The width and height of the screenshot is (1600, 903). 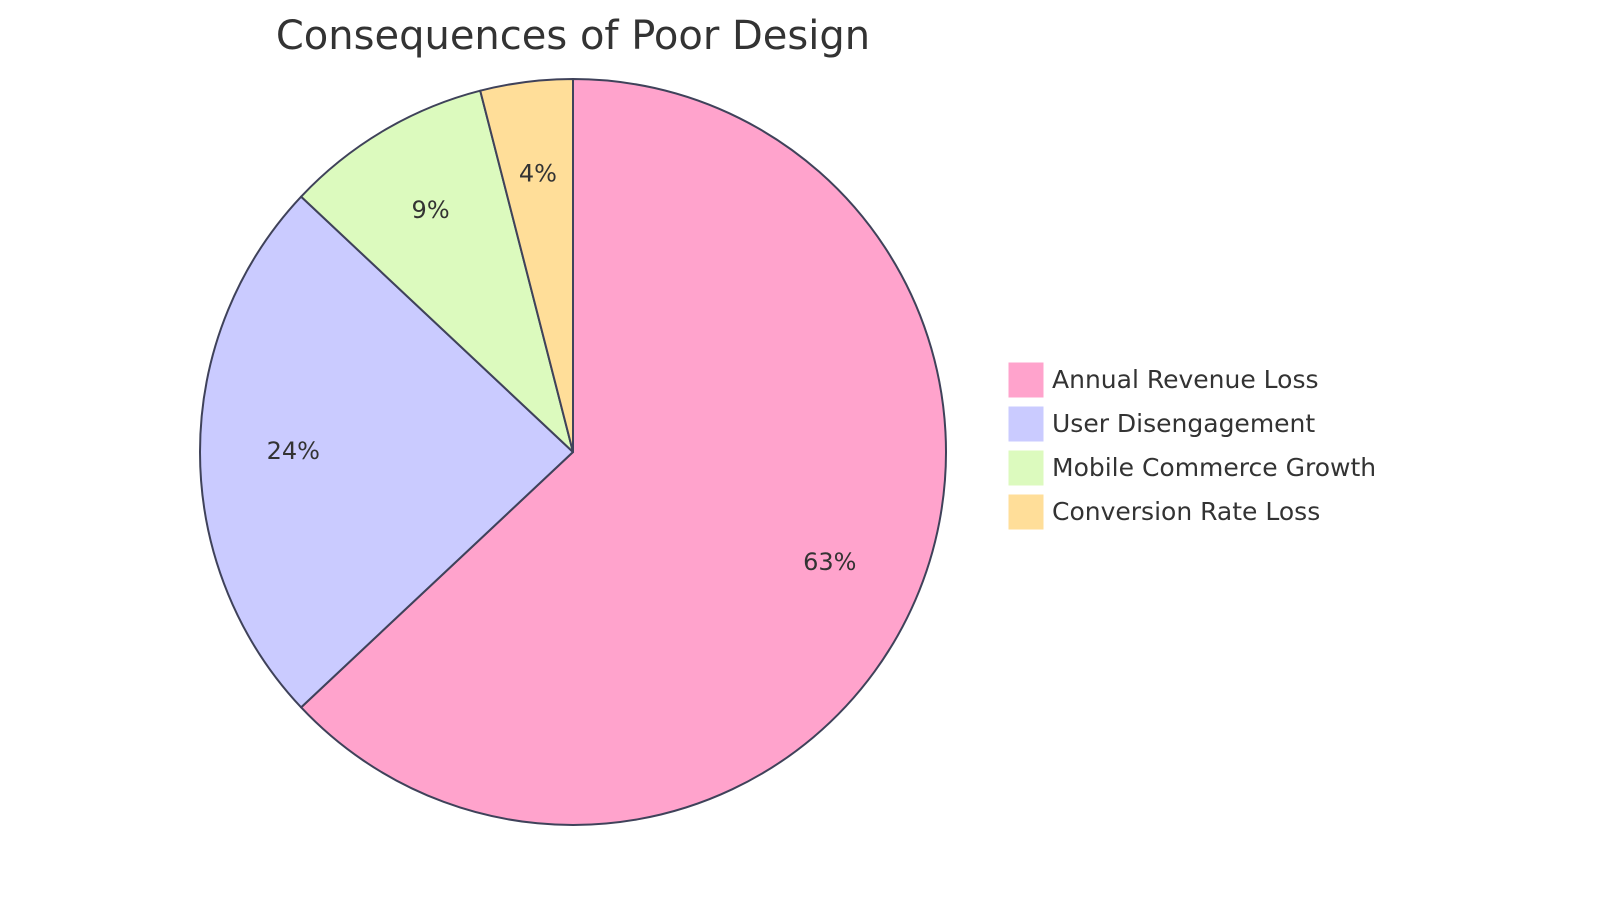 What do you see at coordinates (431, 210) in the screenshot?
I see `slice-label-mobile-commerce-growth: 9%` at bounding box center [431, 210].